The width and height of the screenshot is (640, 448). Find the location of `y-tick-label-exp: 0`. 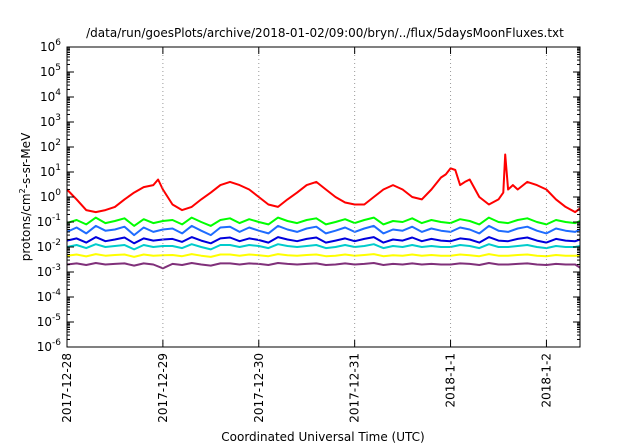

y-tick-label-exp: 0 is located at coordinates (58, 193).